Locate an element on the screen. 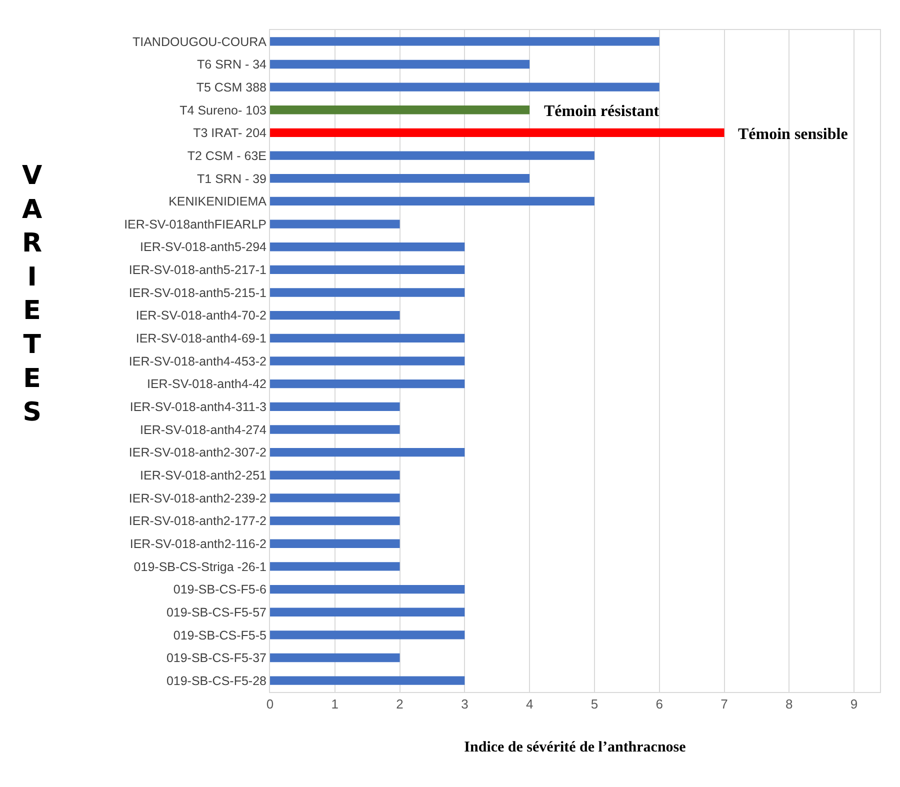 This screenshot has height=787, width=900. y-tick-label: T2 CSM - 63E is located at coordinates (226, 155).